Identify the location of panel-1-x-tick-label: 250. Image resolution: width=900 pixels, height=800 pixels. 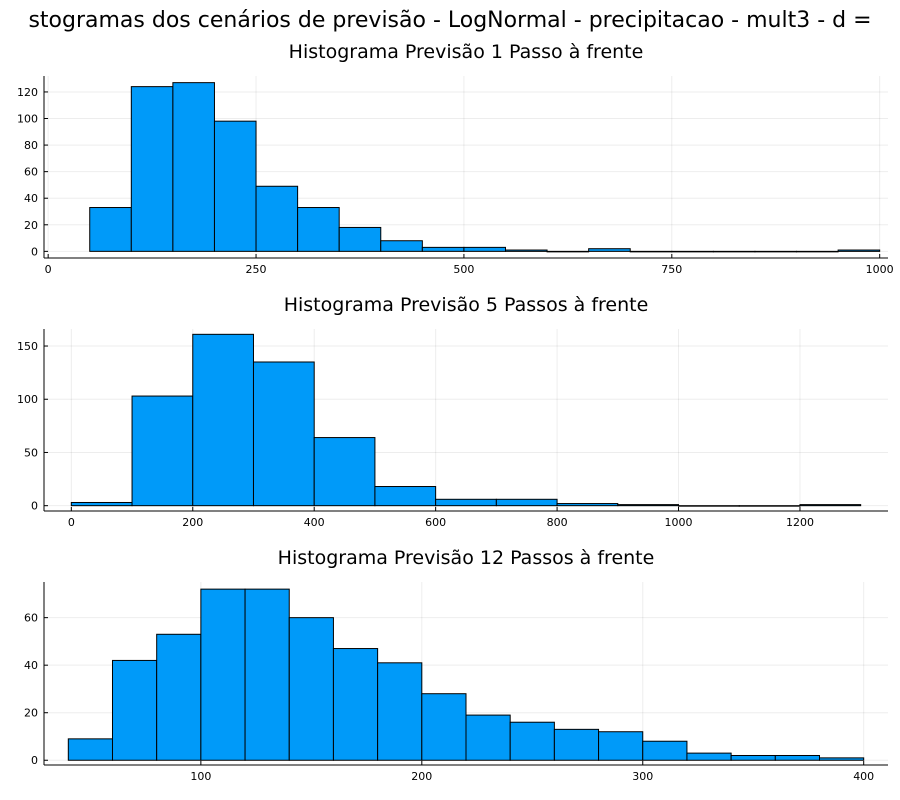
(256, 269).